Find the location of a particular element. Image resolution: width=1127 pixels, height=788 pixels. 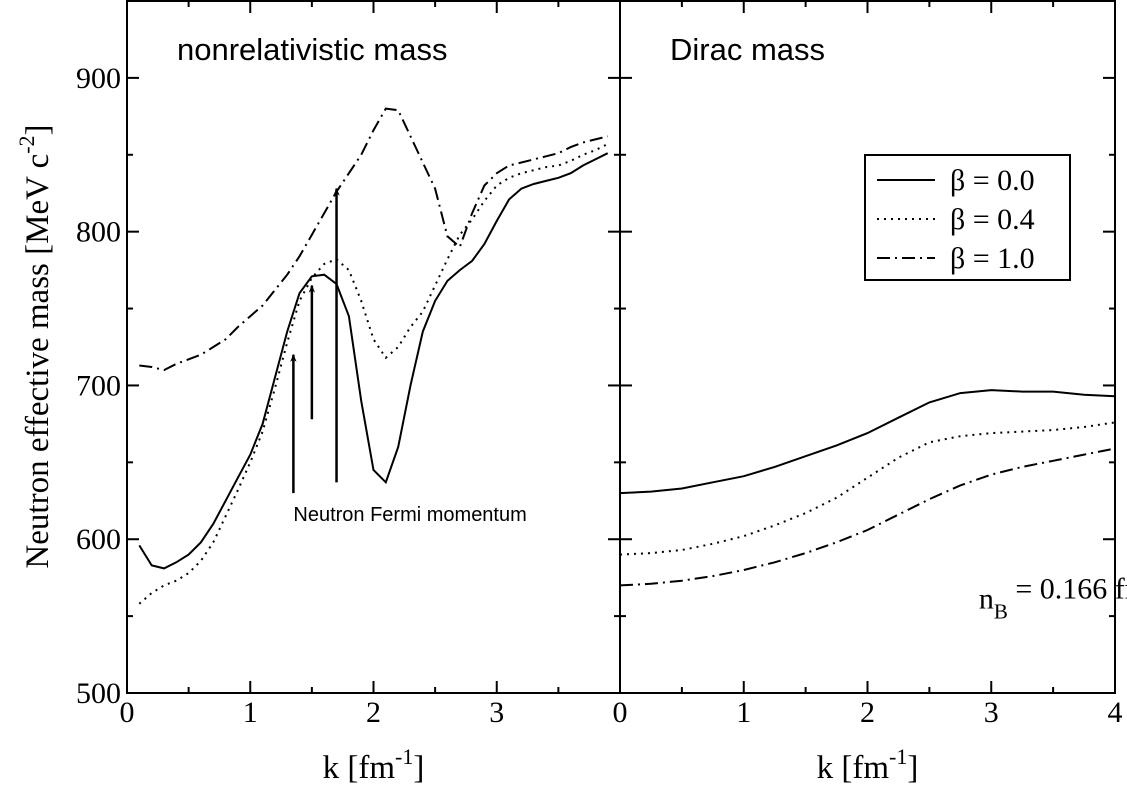

annotation-part: n is located at coordinates (986, 598).